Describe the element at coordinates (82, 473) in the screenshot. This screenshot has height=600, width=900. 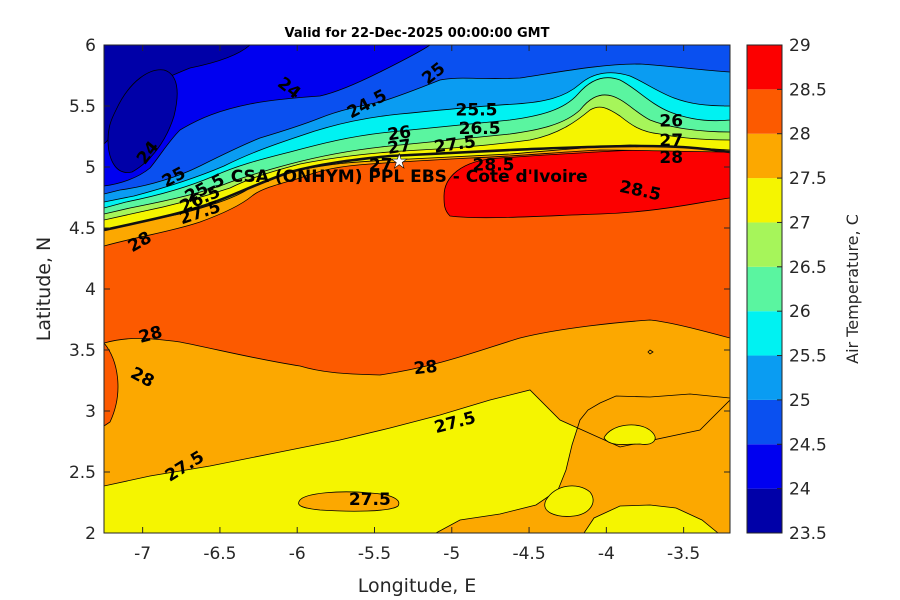
I see `y-tick-label: 2.5` at that location.